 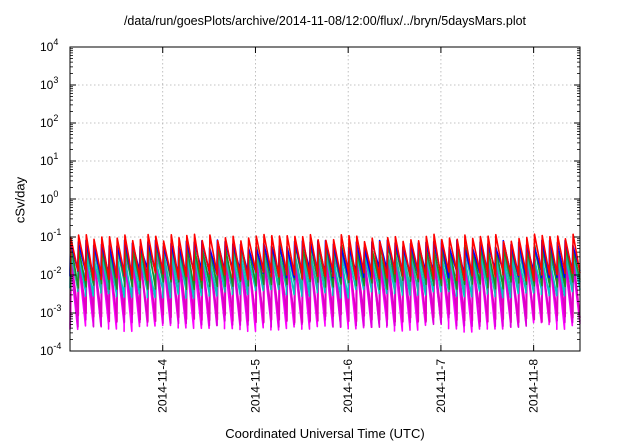 I want to click on x-tick-label: 2014-11-8, so click(x=534, y=386).